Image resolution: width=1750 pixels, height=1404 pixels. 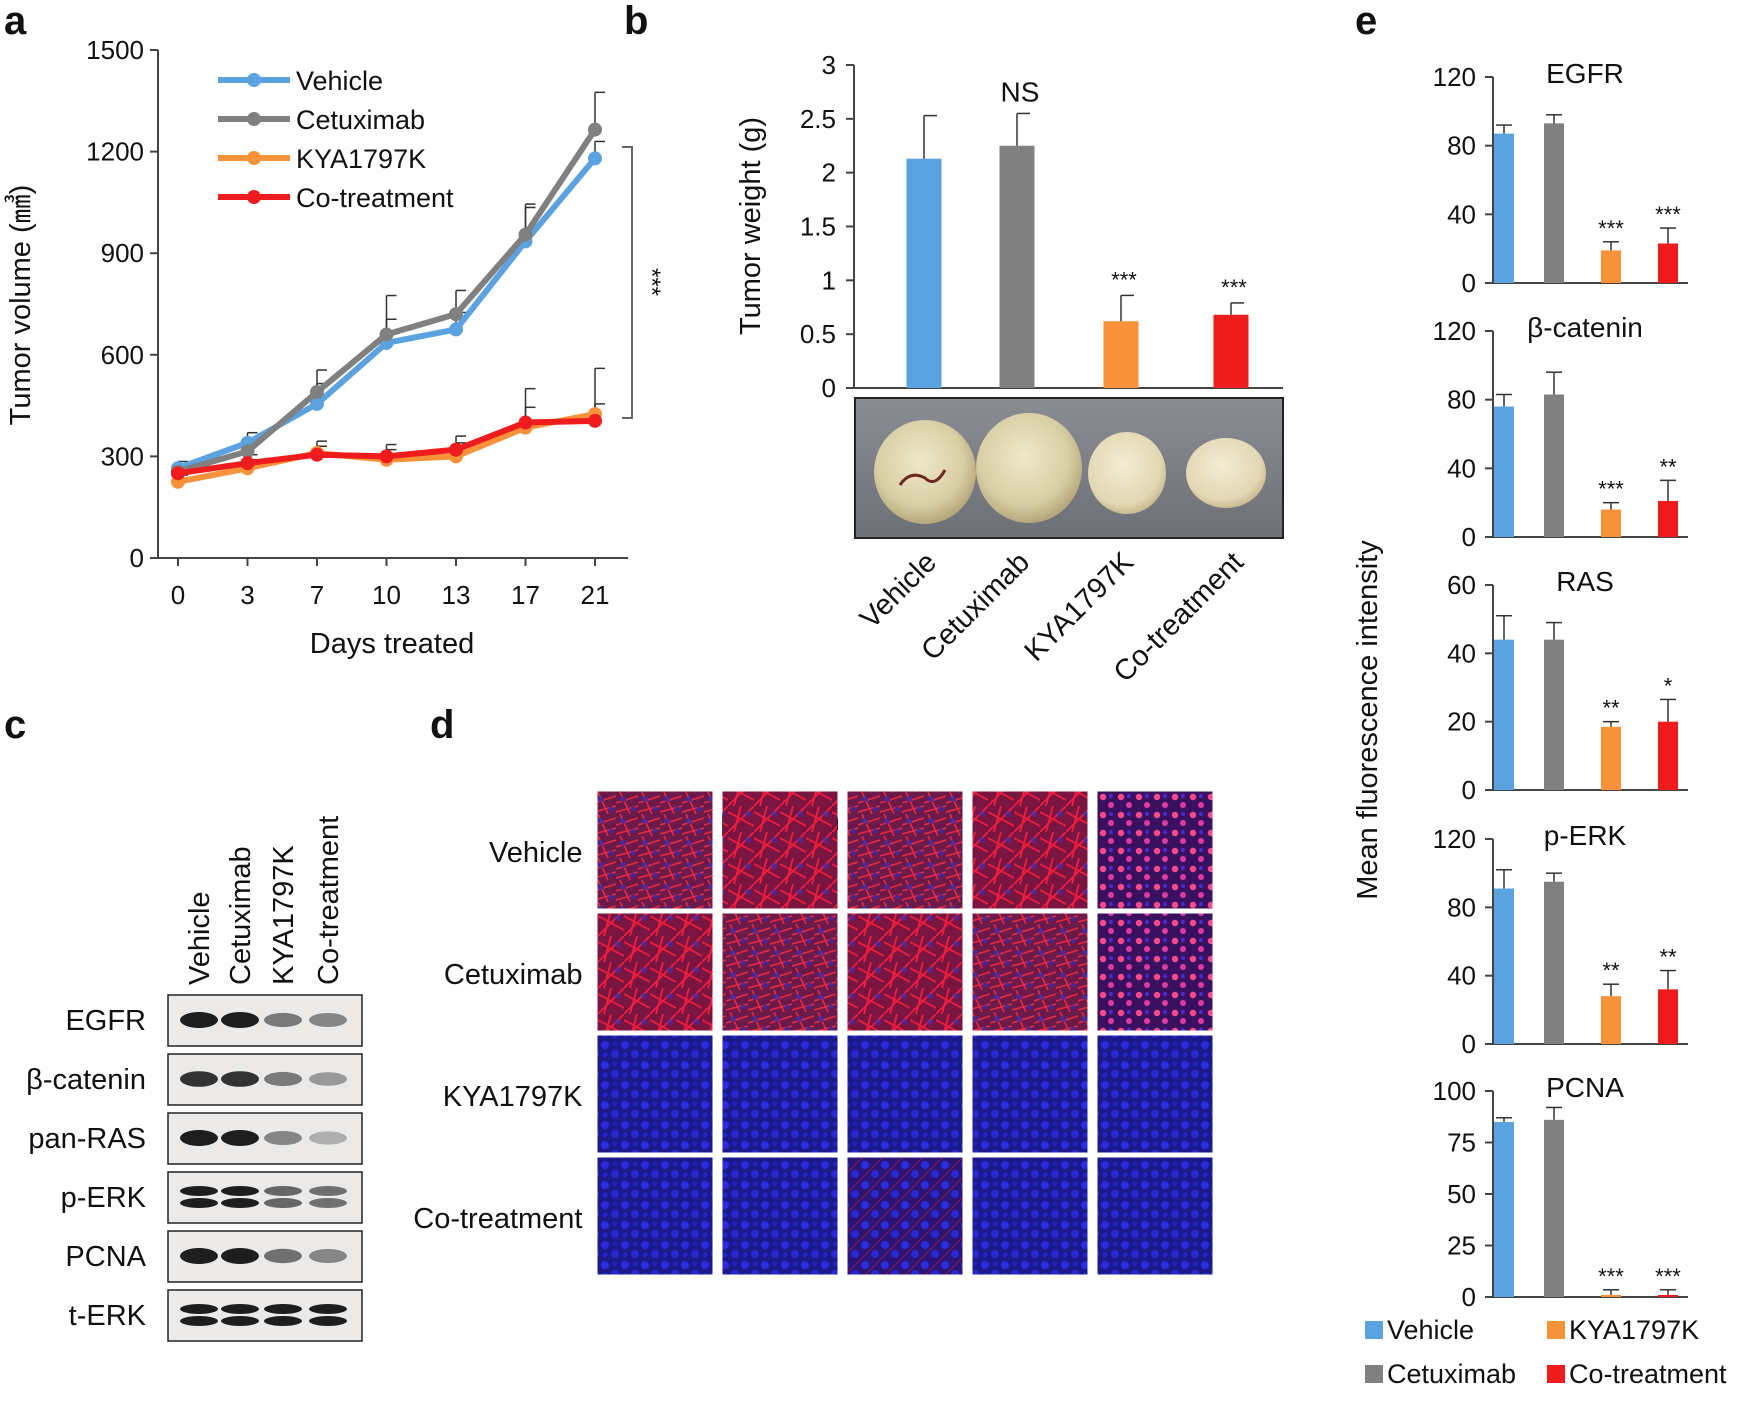 What do you see at coordinates (105, 1257) in the screenshot?
I see `blot-label: PCNA` at bounding box center [105, 1257].